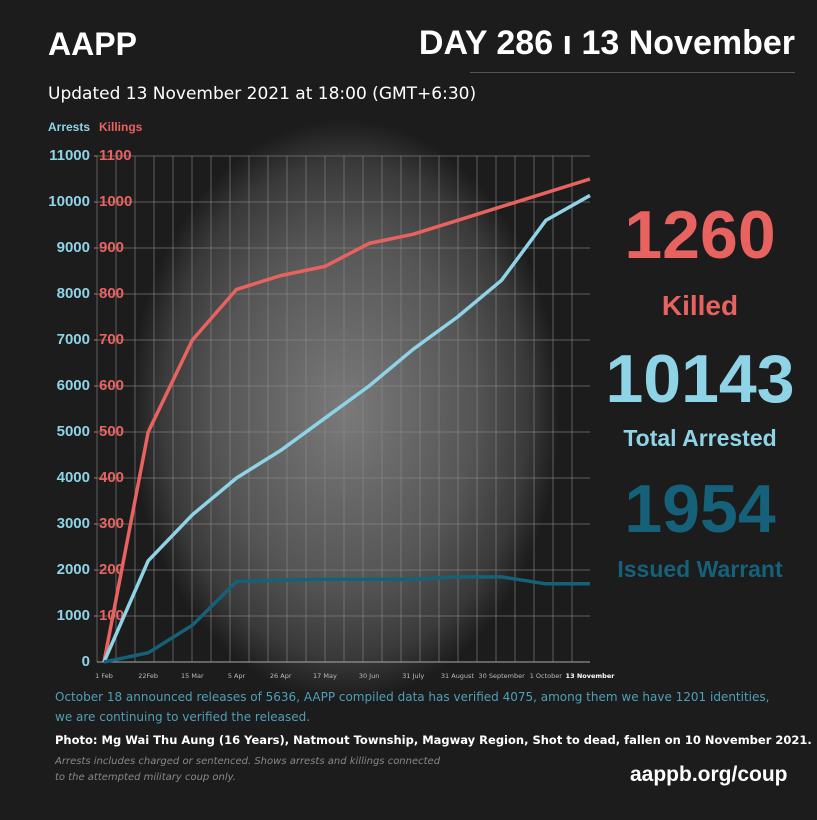  Describe the element at coordinates (86, 661) in the screenshot. I see `y-tick-label: 0` at that location.